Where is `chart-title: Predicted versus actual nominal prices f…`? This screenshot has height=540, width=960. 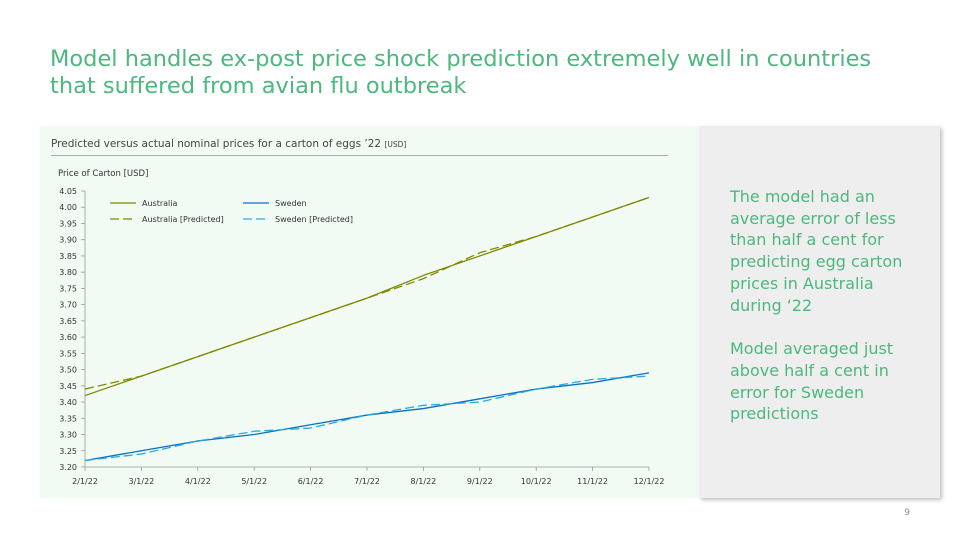 chart-title: Predicted versus actual nominal prices f… is located at coordinates (228, 144).